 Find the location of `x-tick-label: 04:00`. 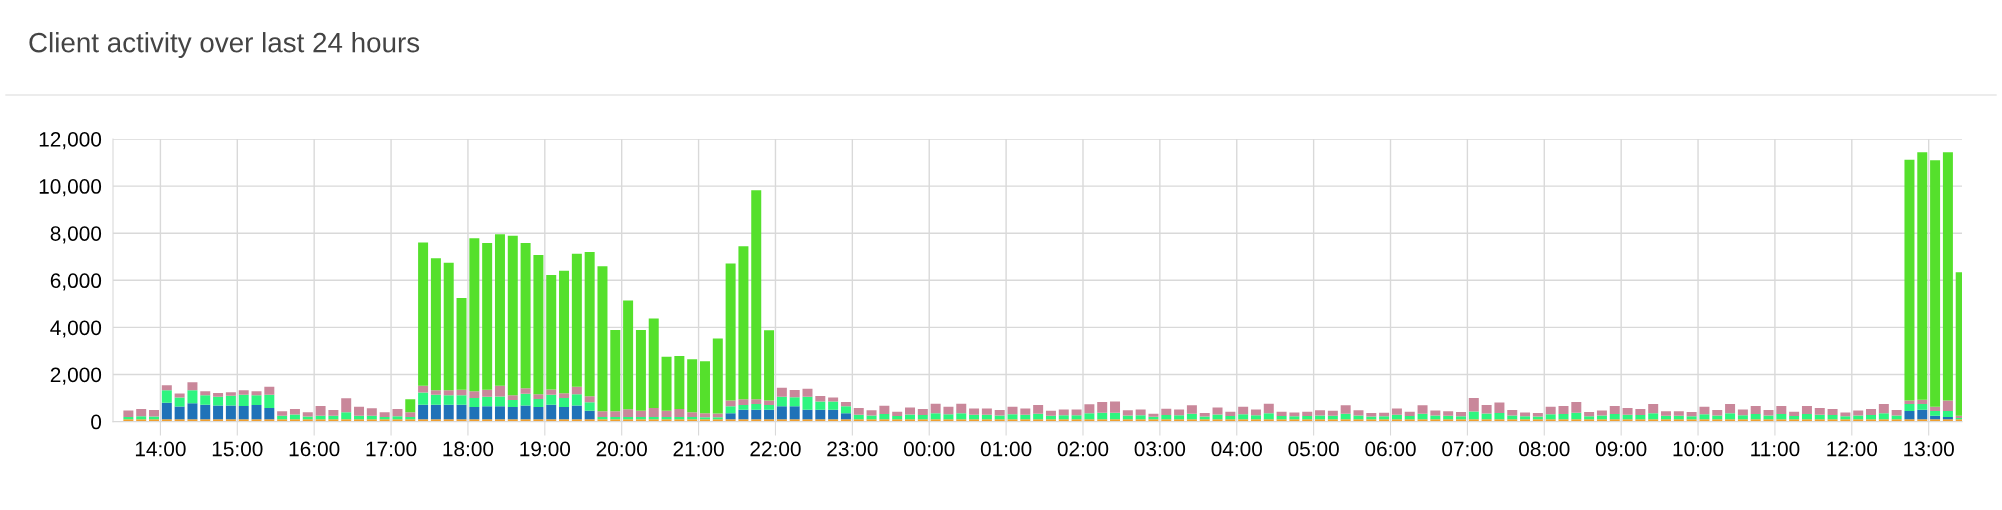

x-tick-label: 04:00 is located at coordinates (1237, 449).